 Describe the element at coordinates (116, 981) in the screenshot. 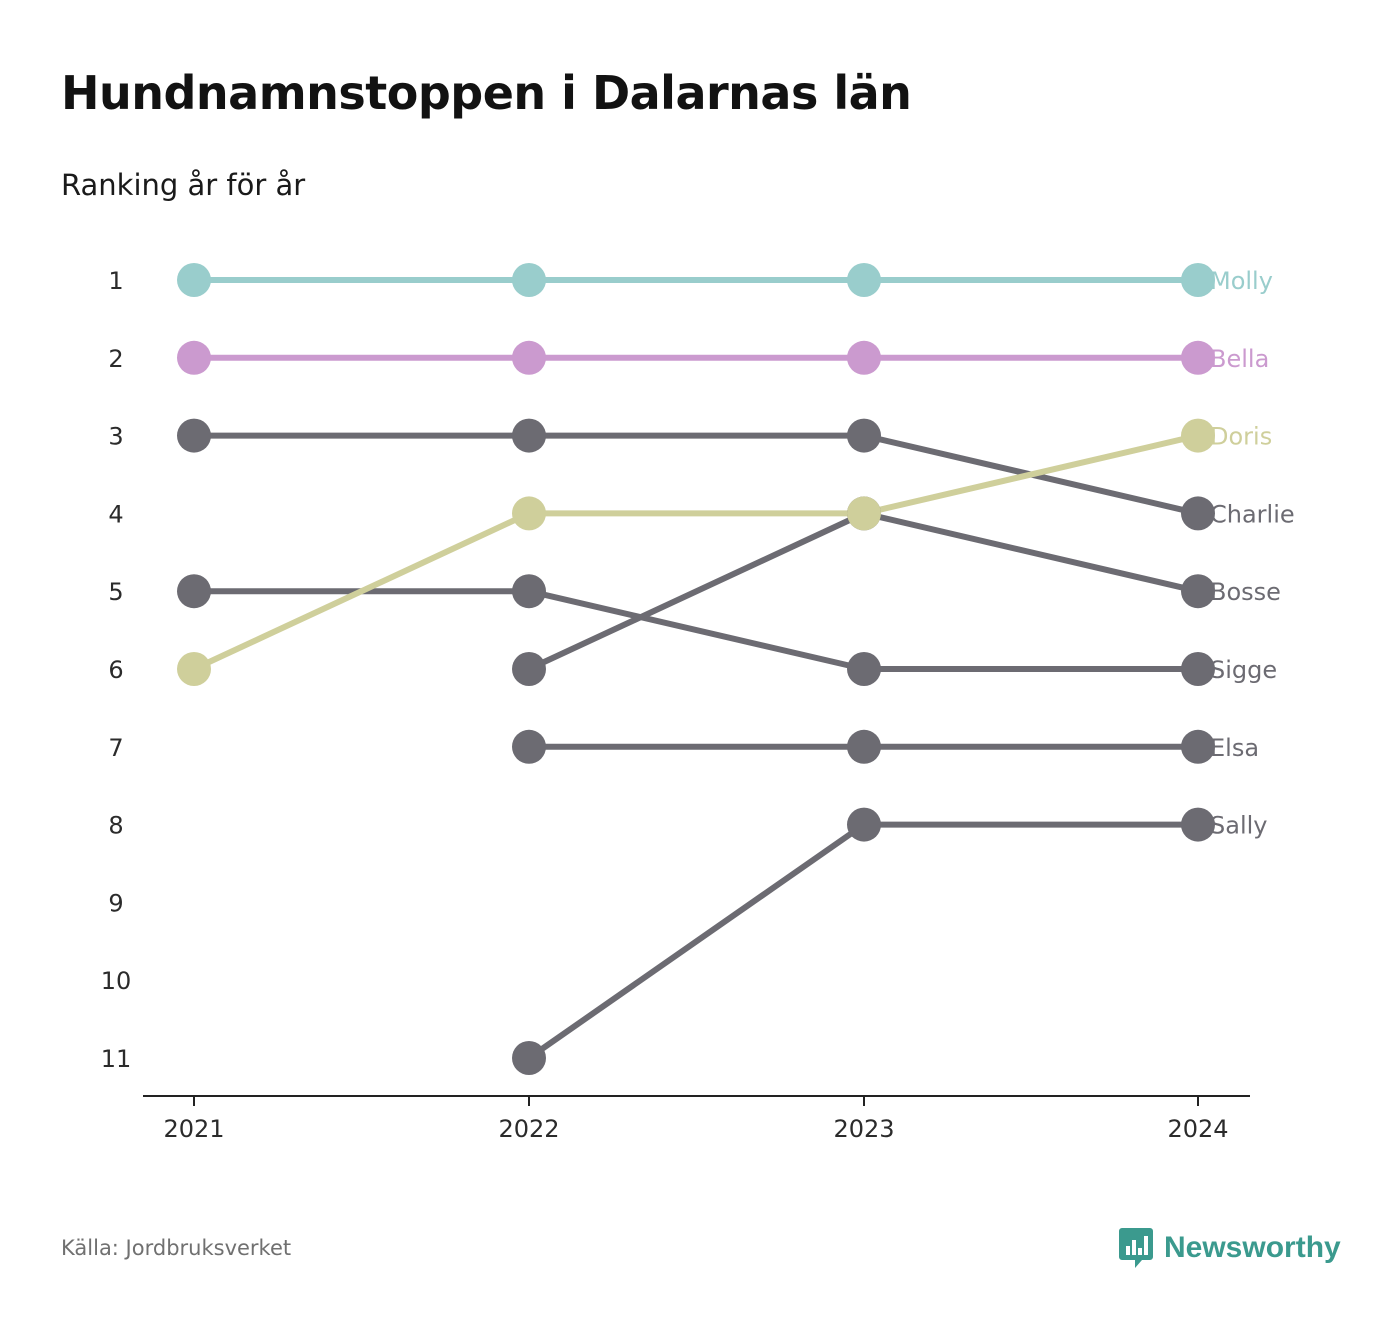

I see `y-tick-label: 10` at that location.